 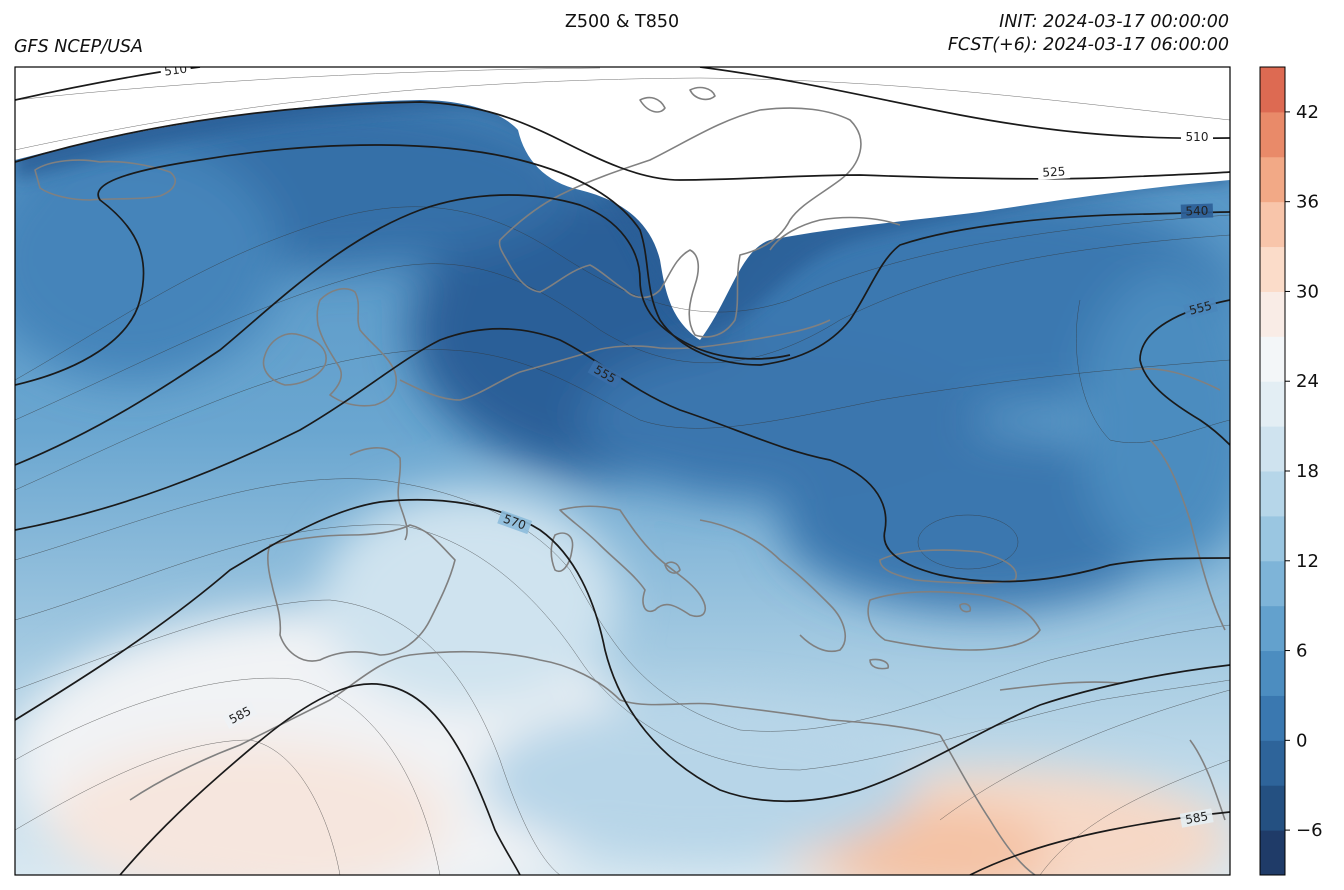 I want to click on colorbar-ticks: −6 0 6 12 18 24 30 36 42, so click(x=1304, y=471).